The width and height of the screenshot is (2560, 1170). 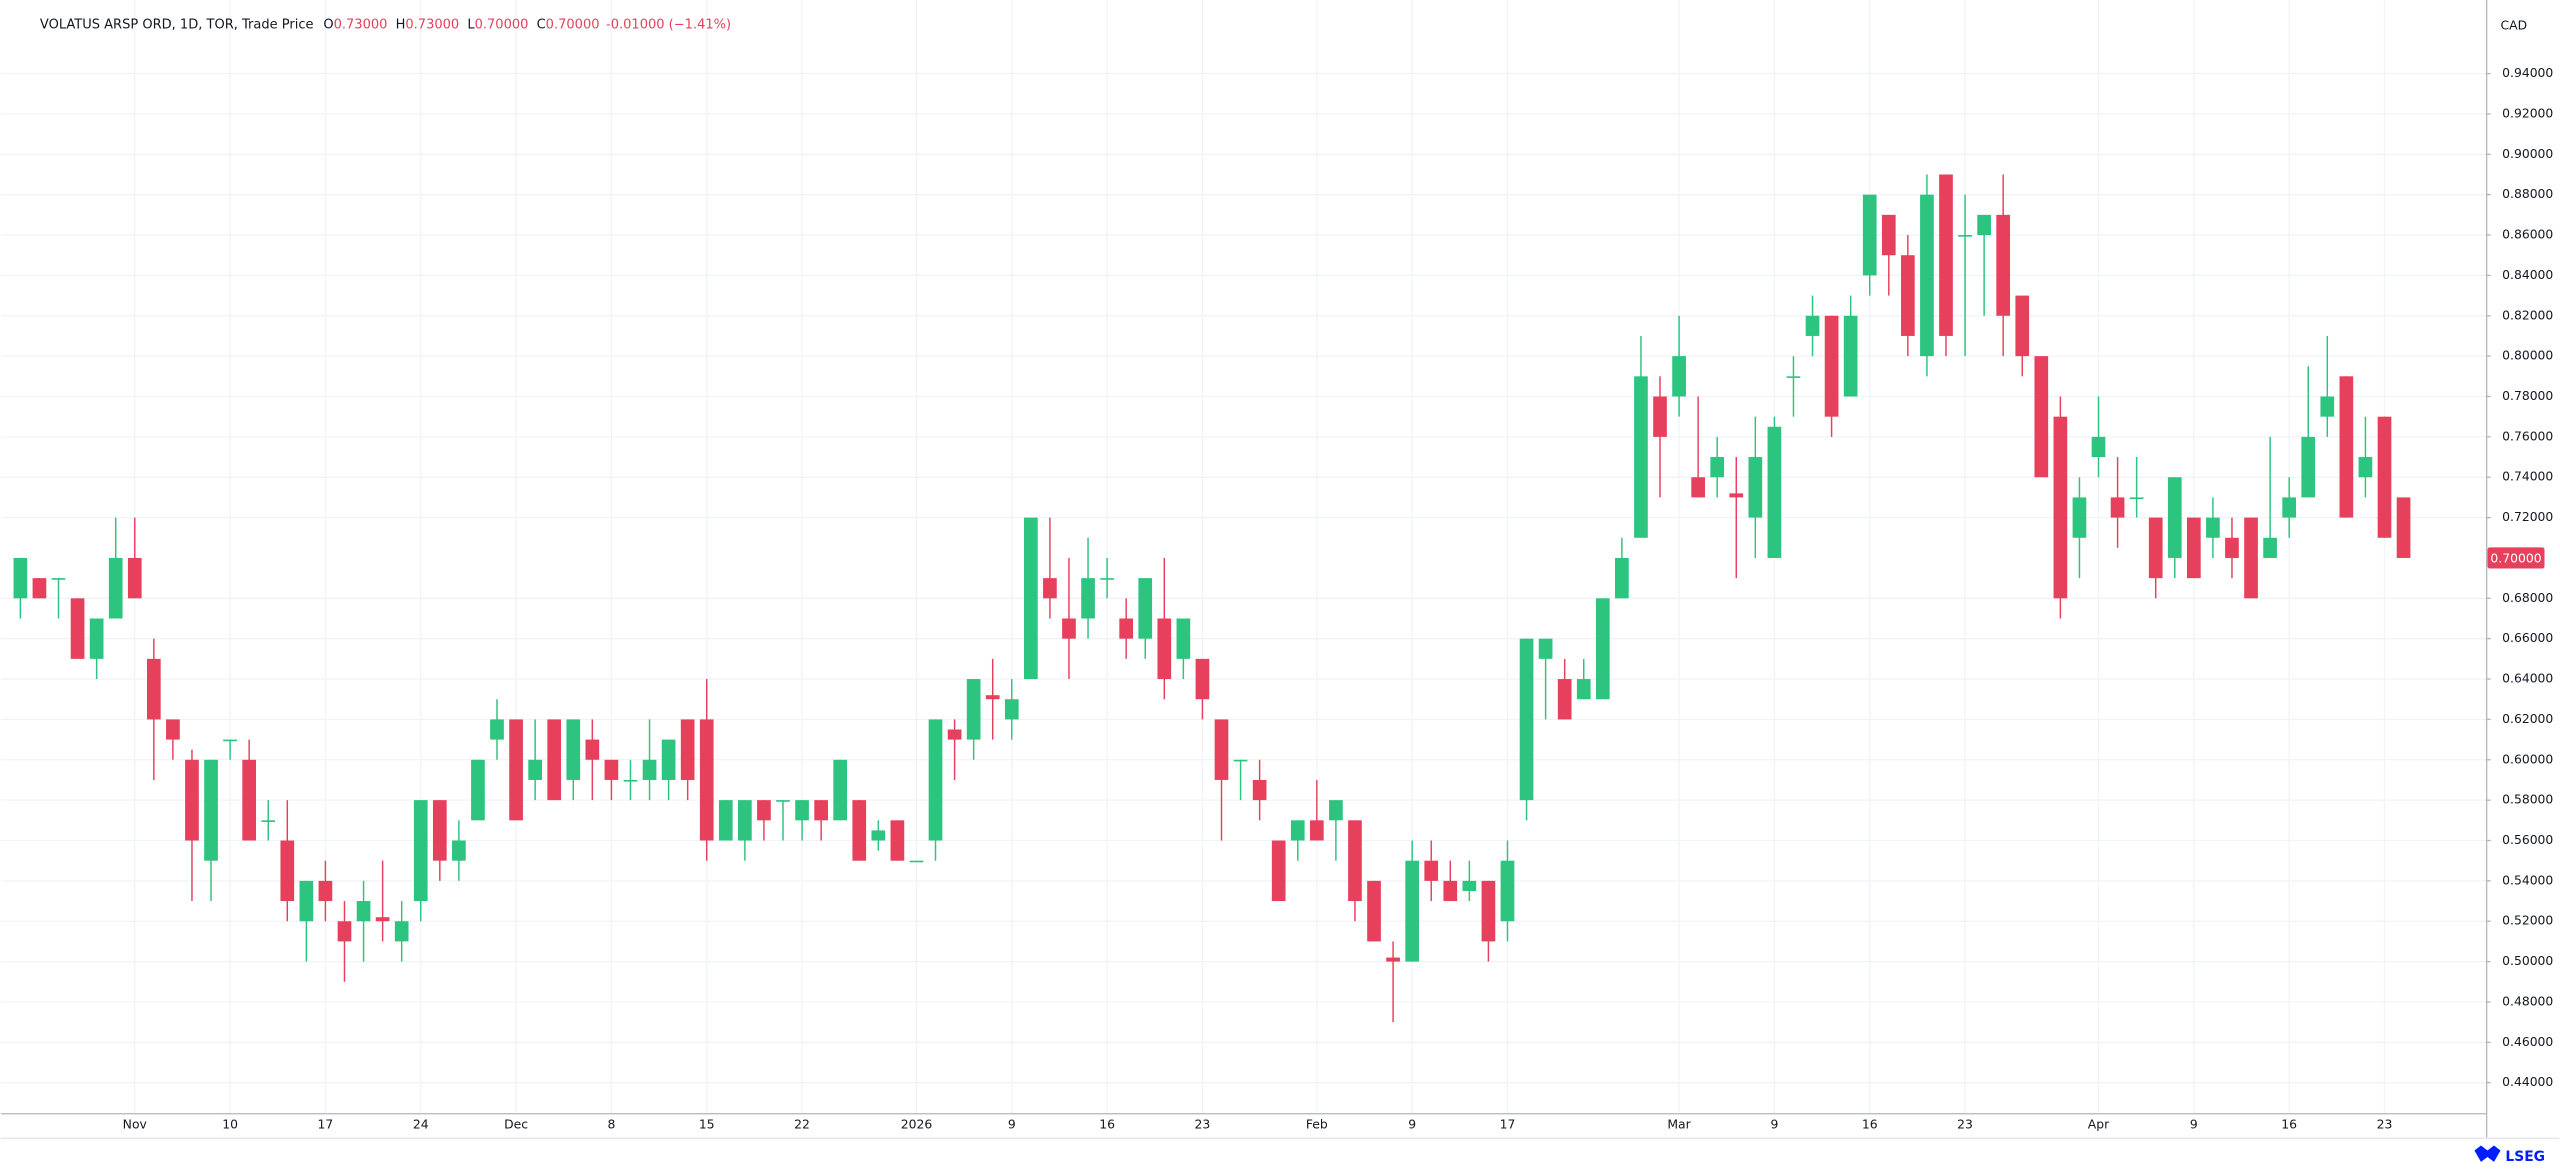 What do you see at coordinates (177, 24) in the screenshot?
I see `symbol-title: VOLATUS ARSP ORD, 1D, TOR, Trade Price` at bounding box center [177, 24].